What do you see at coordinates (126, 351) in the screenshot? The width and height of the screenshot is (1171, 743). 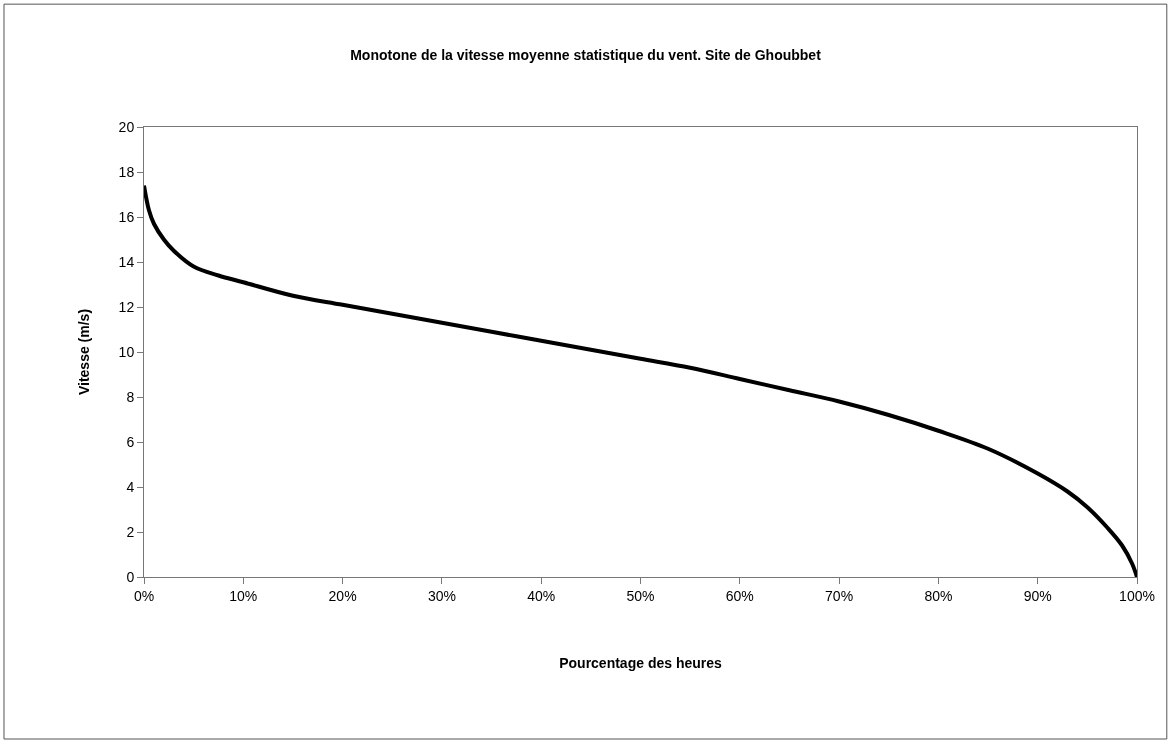 I see `y-tick-label: 10` at bounding box center [126, 351].